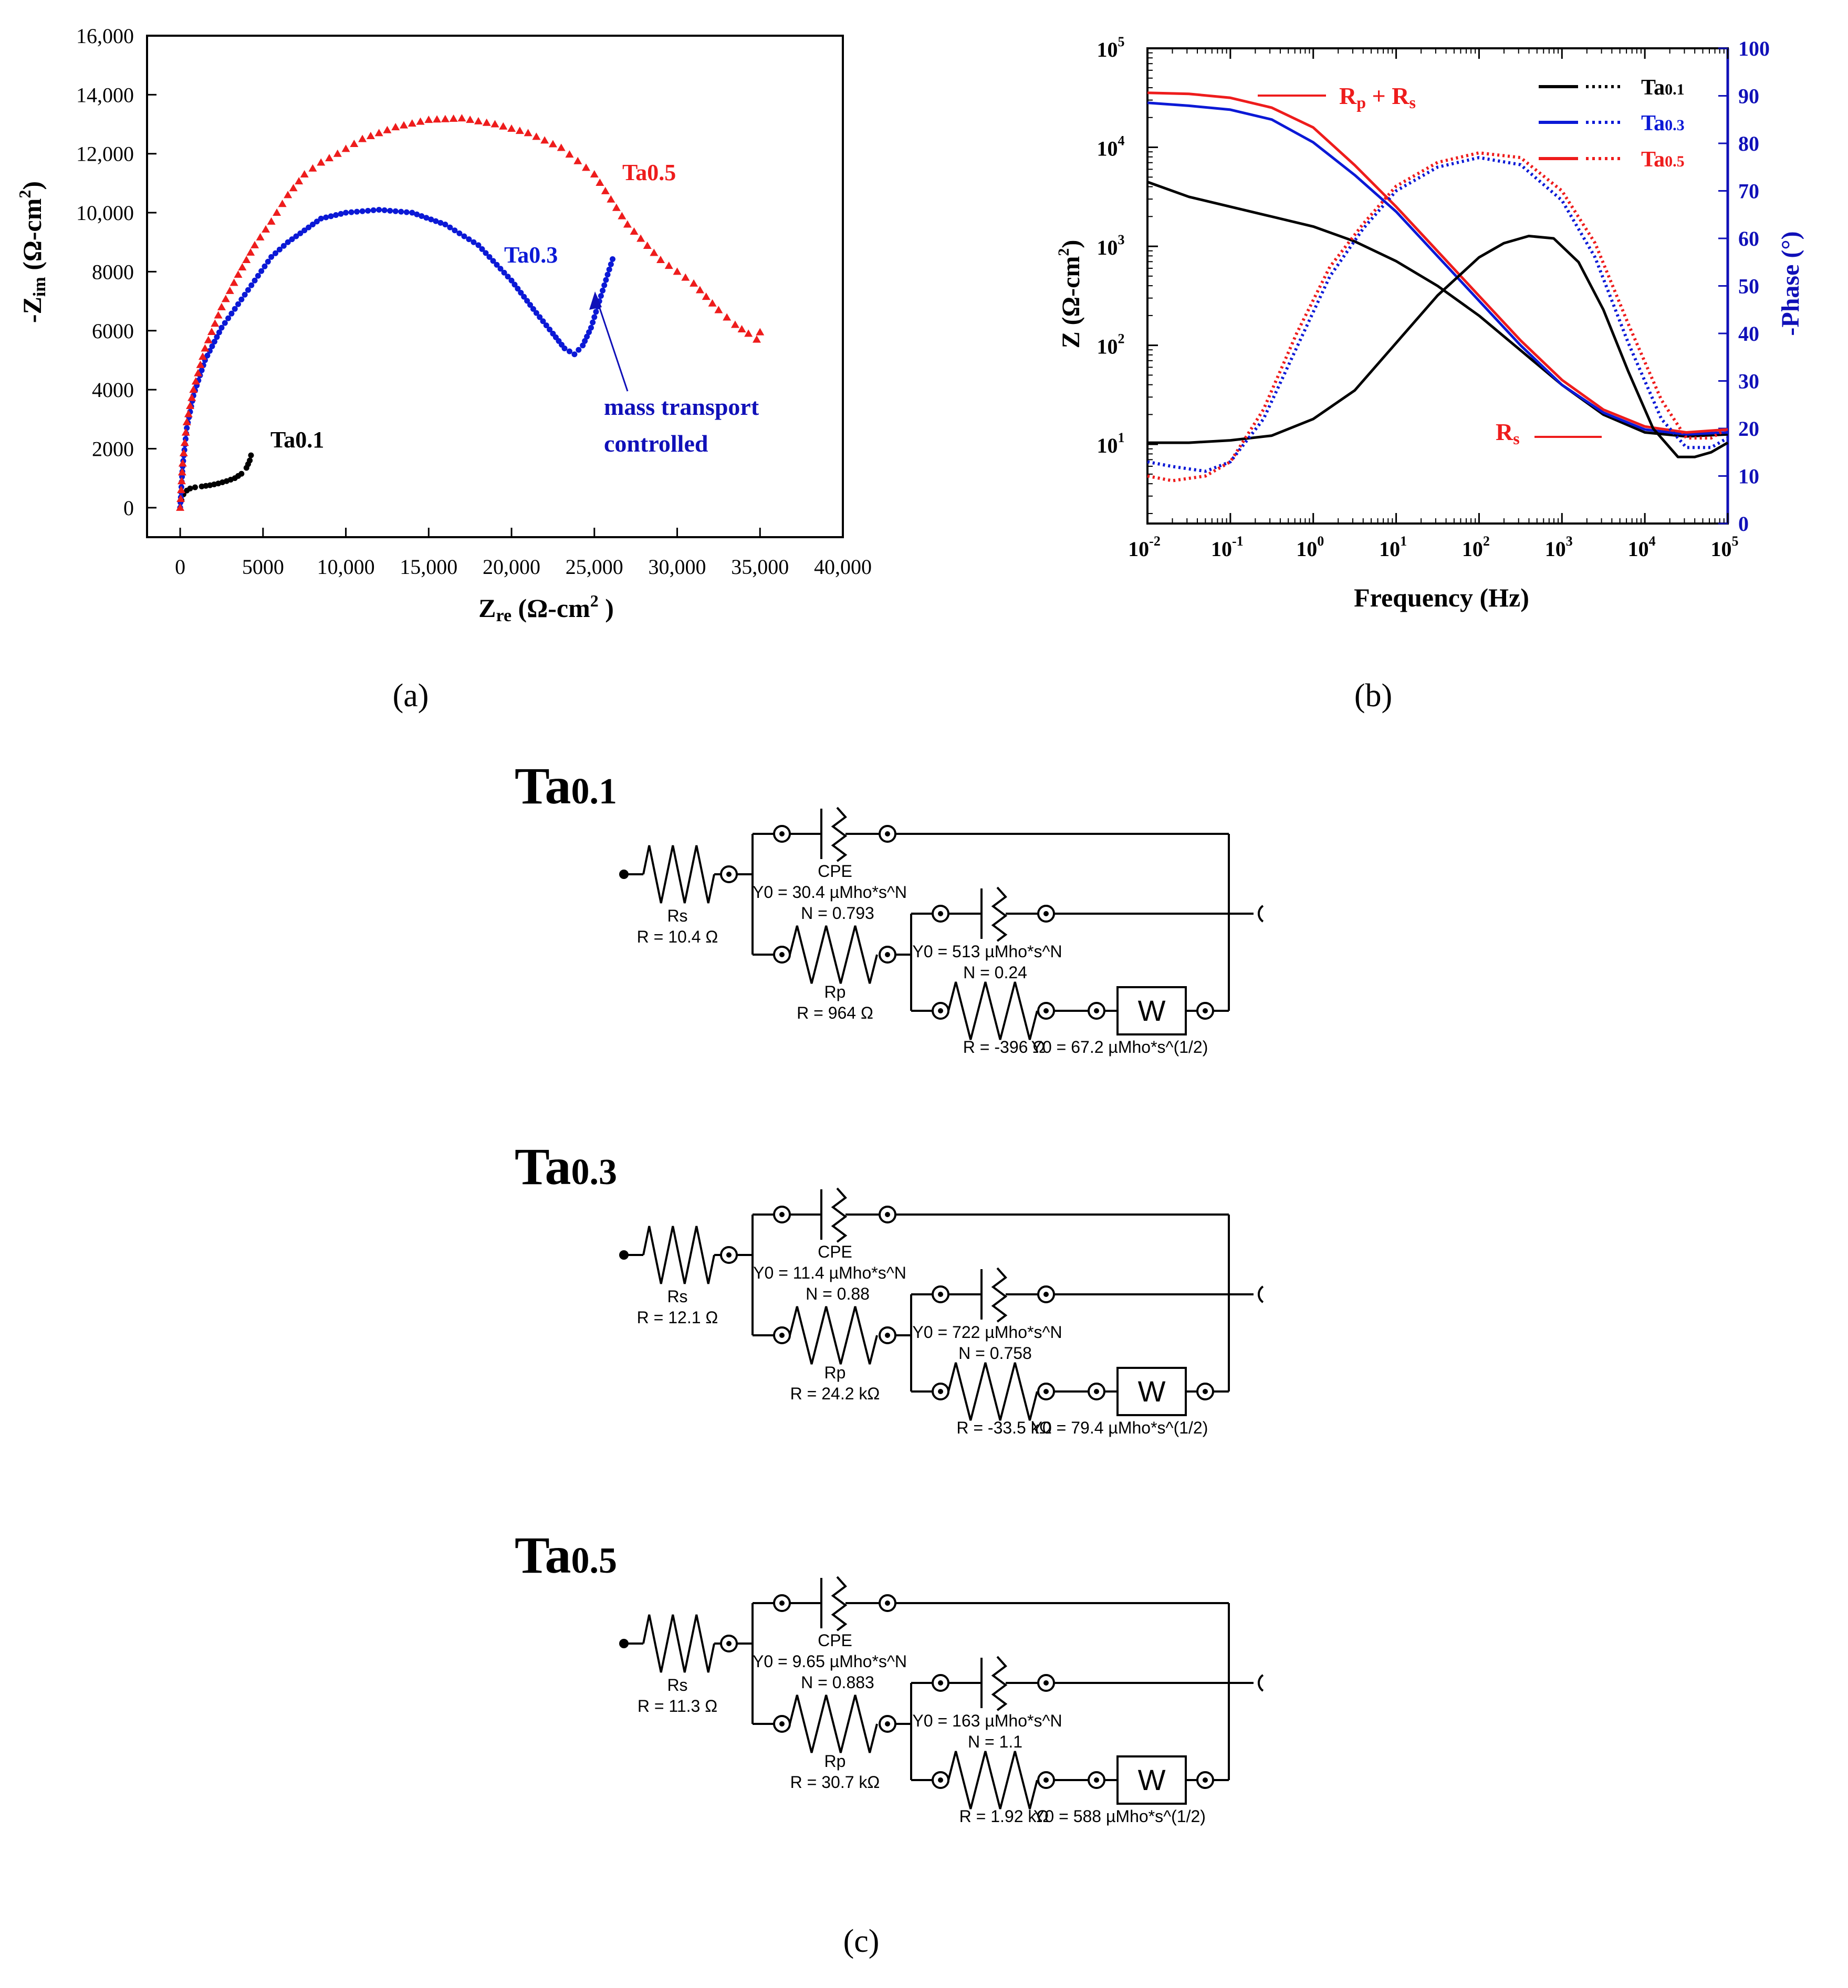 This screenshot has width=1848, height=1988. What do you see at coordinates (830, 1661) in the screenshot?
I see `cpe1-y0: Y0 = 9.65 µMho*s^N` at bounding box center [830, 1661].